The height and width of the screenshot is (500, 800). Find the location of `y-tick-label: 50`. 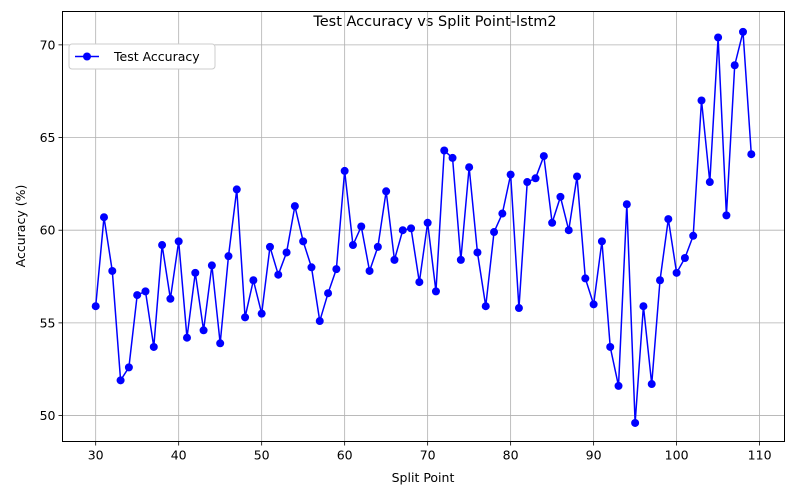

y-tick-label: 50 is located at coordinates (48, 415).